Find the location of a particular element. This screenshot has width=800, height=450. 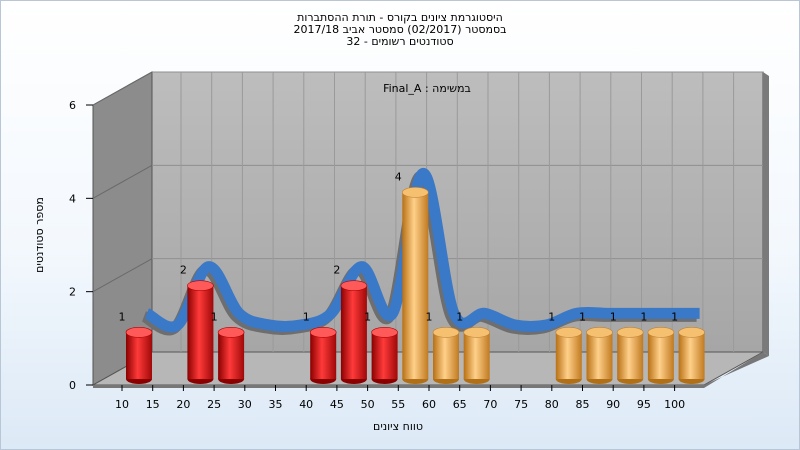

x-tick-label: 60 is located at coordinates (429, 404).